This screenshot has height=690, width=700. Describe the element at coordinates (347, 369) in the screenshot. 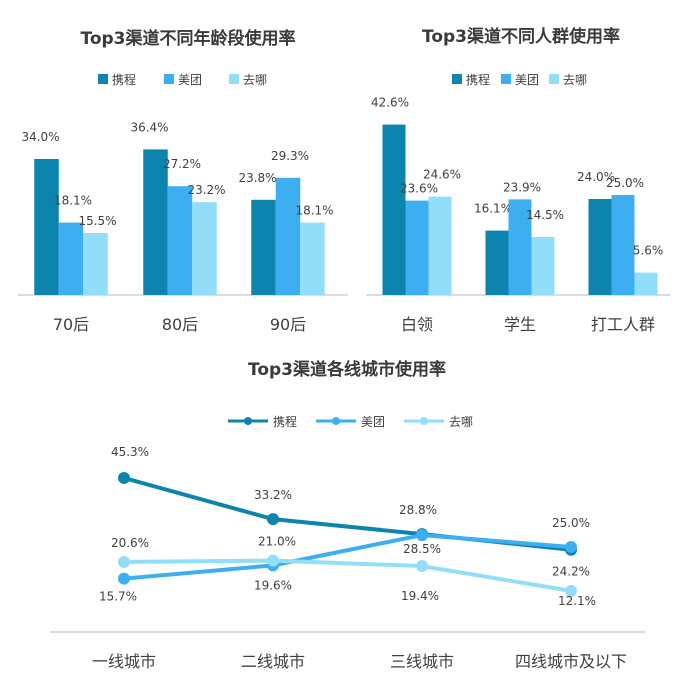

I see `chart-city-title: Top3渠道各线城市使用率` at that location.